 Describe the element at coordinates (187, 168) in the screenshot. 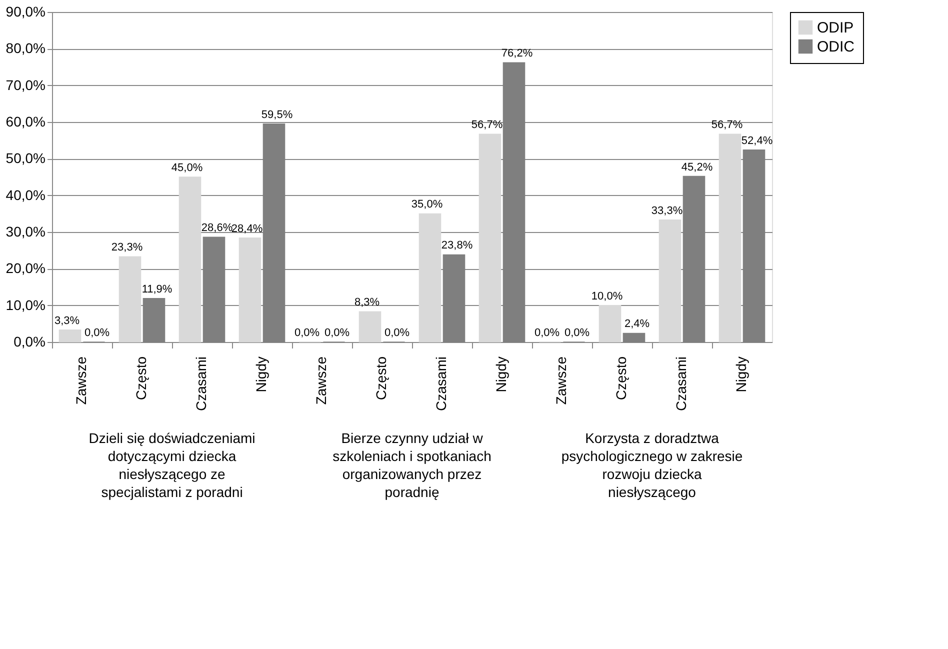

I see `data-label: 45,0%` at that location.